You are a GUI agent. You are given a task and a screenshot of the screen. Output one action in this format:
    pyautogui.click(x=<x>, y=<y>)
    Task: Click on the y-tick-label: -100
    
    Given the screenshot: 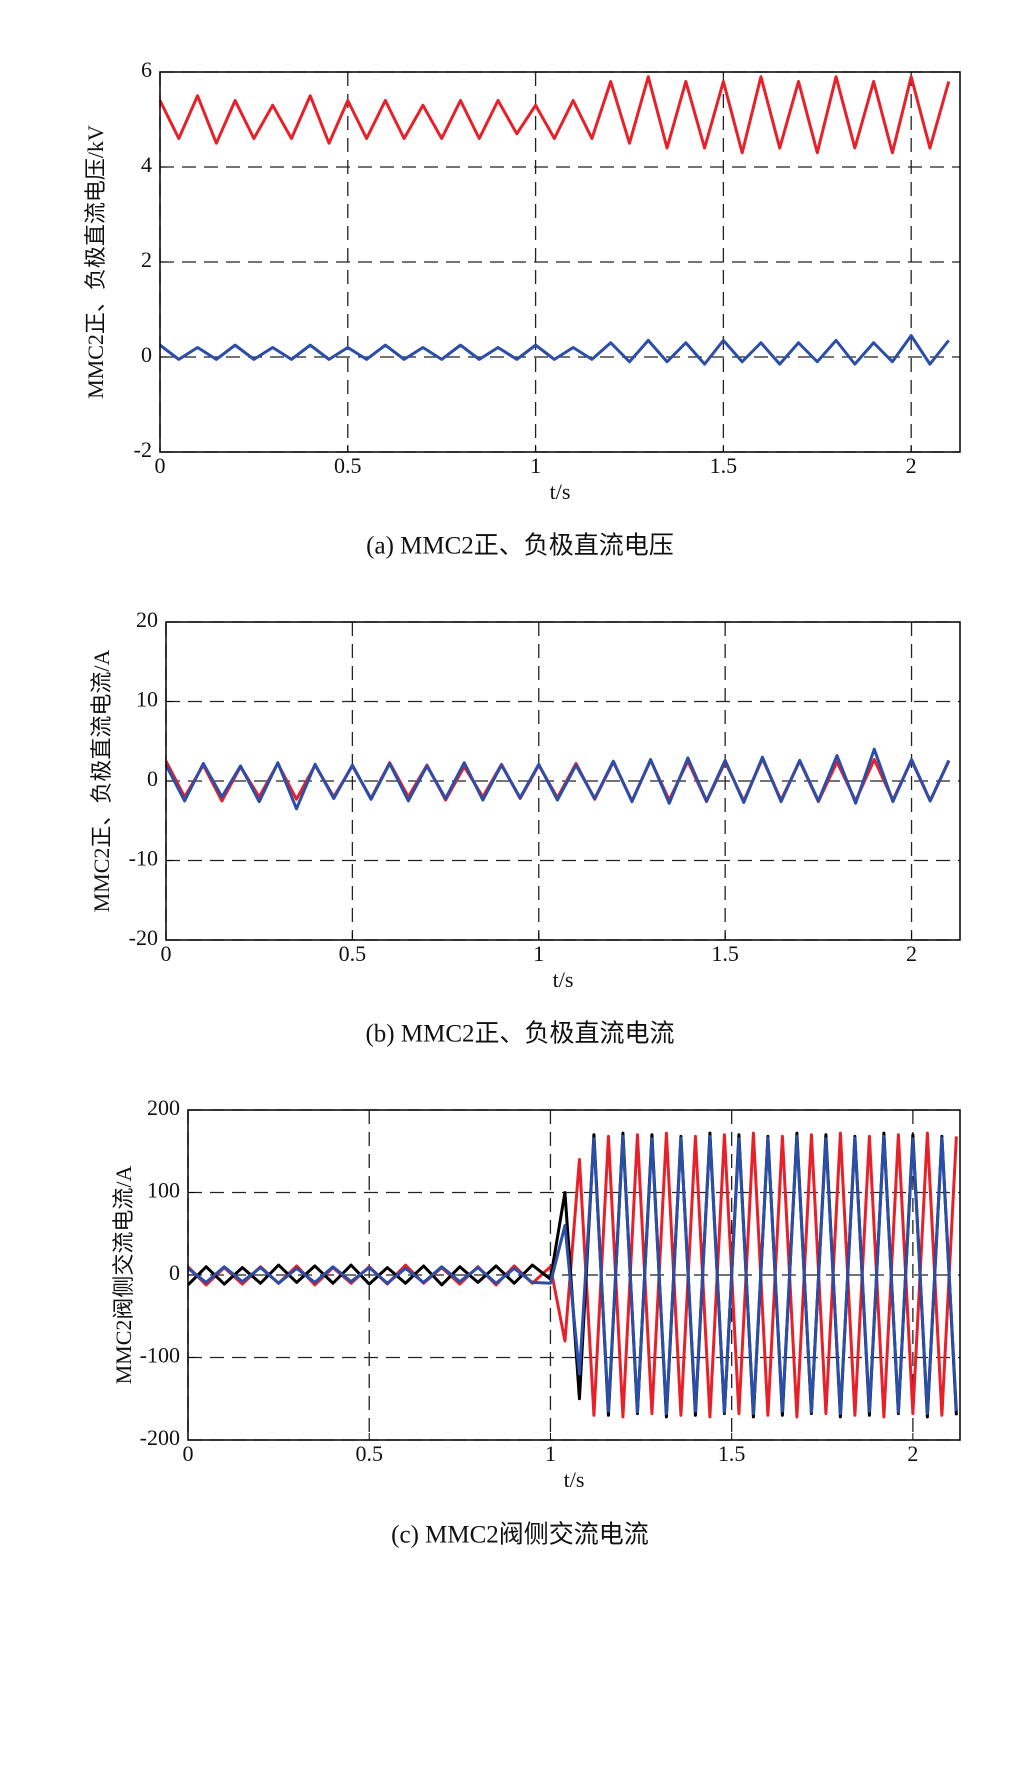 What is the action you would take?
    pyautogui.click(x=160, y=1355)
    